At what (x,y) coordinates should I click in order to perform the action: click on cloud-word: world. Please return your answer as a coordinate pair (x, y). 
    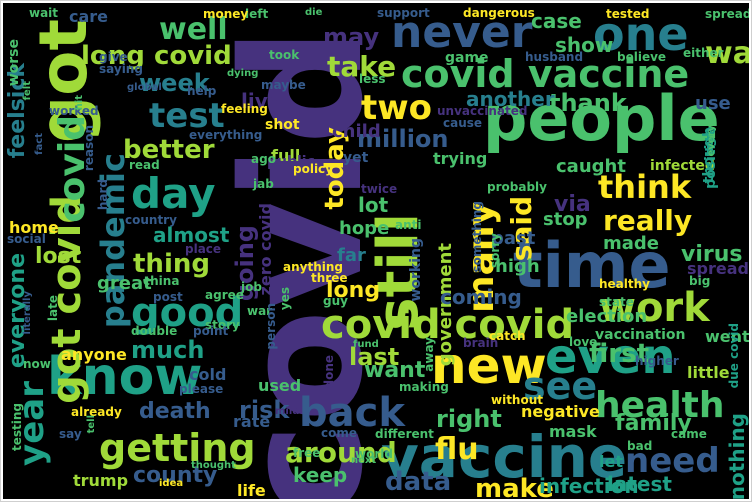
    Looking at the image, I should click on (374, 454).